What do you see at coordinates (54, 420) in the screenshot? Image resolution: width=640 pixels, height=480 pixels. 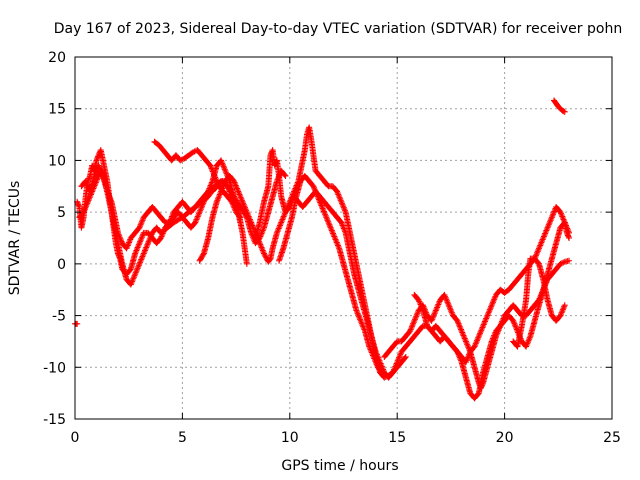 I see `y-tick-label: -15` at bounding box center [54, 420].